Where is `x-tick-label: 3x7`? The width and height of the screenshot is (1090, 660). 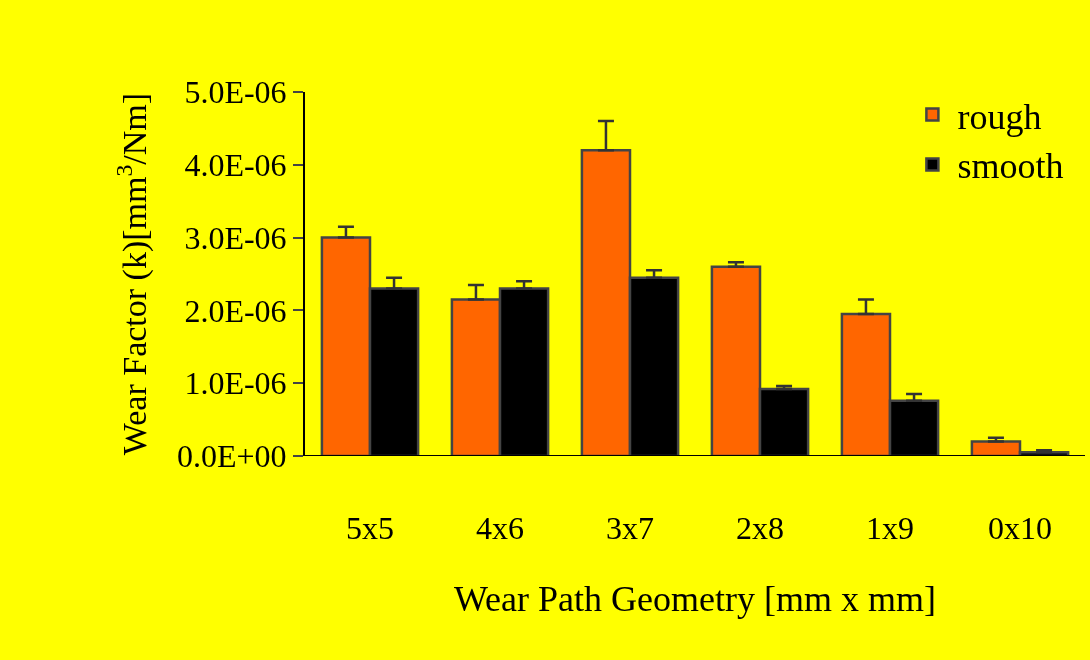 x-tick-label: 3x7 is located at coordinates (630, 528).